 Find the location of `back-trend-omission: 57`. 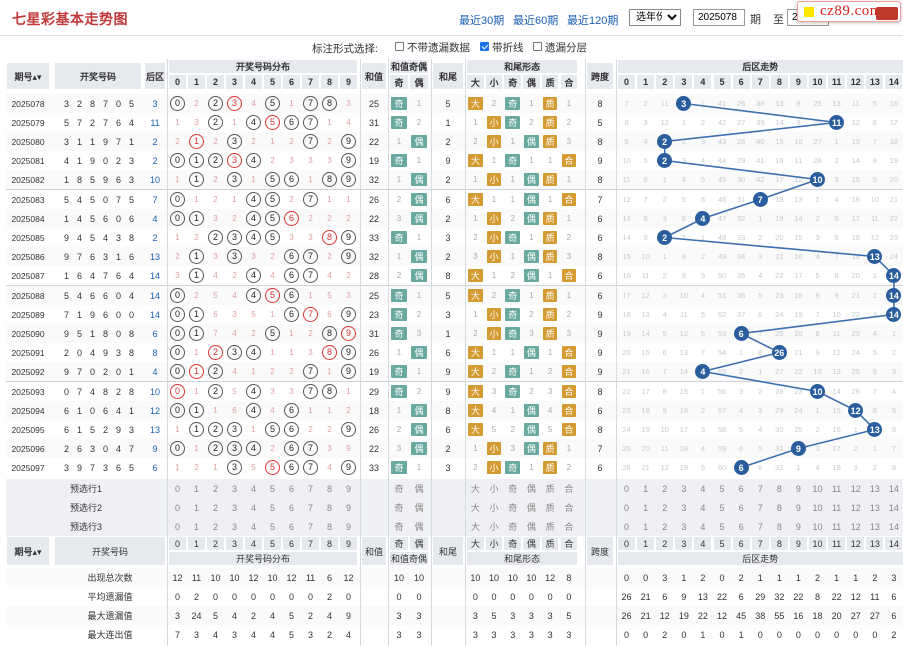

back-trend-omission: 57 is located at coordinates (722, 410).